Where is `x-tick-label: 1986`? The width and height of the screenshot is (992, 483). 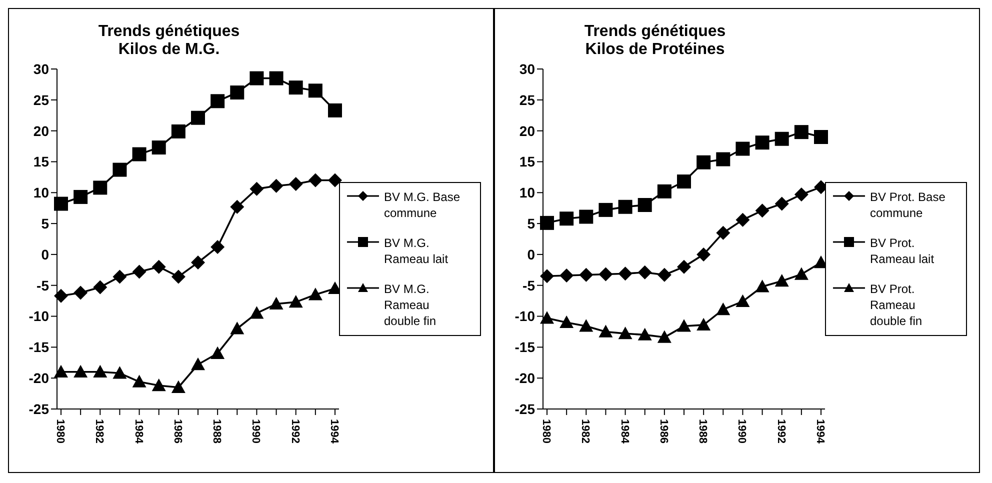
x-tick-label: 1986 is located at coordinates (663, 431).